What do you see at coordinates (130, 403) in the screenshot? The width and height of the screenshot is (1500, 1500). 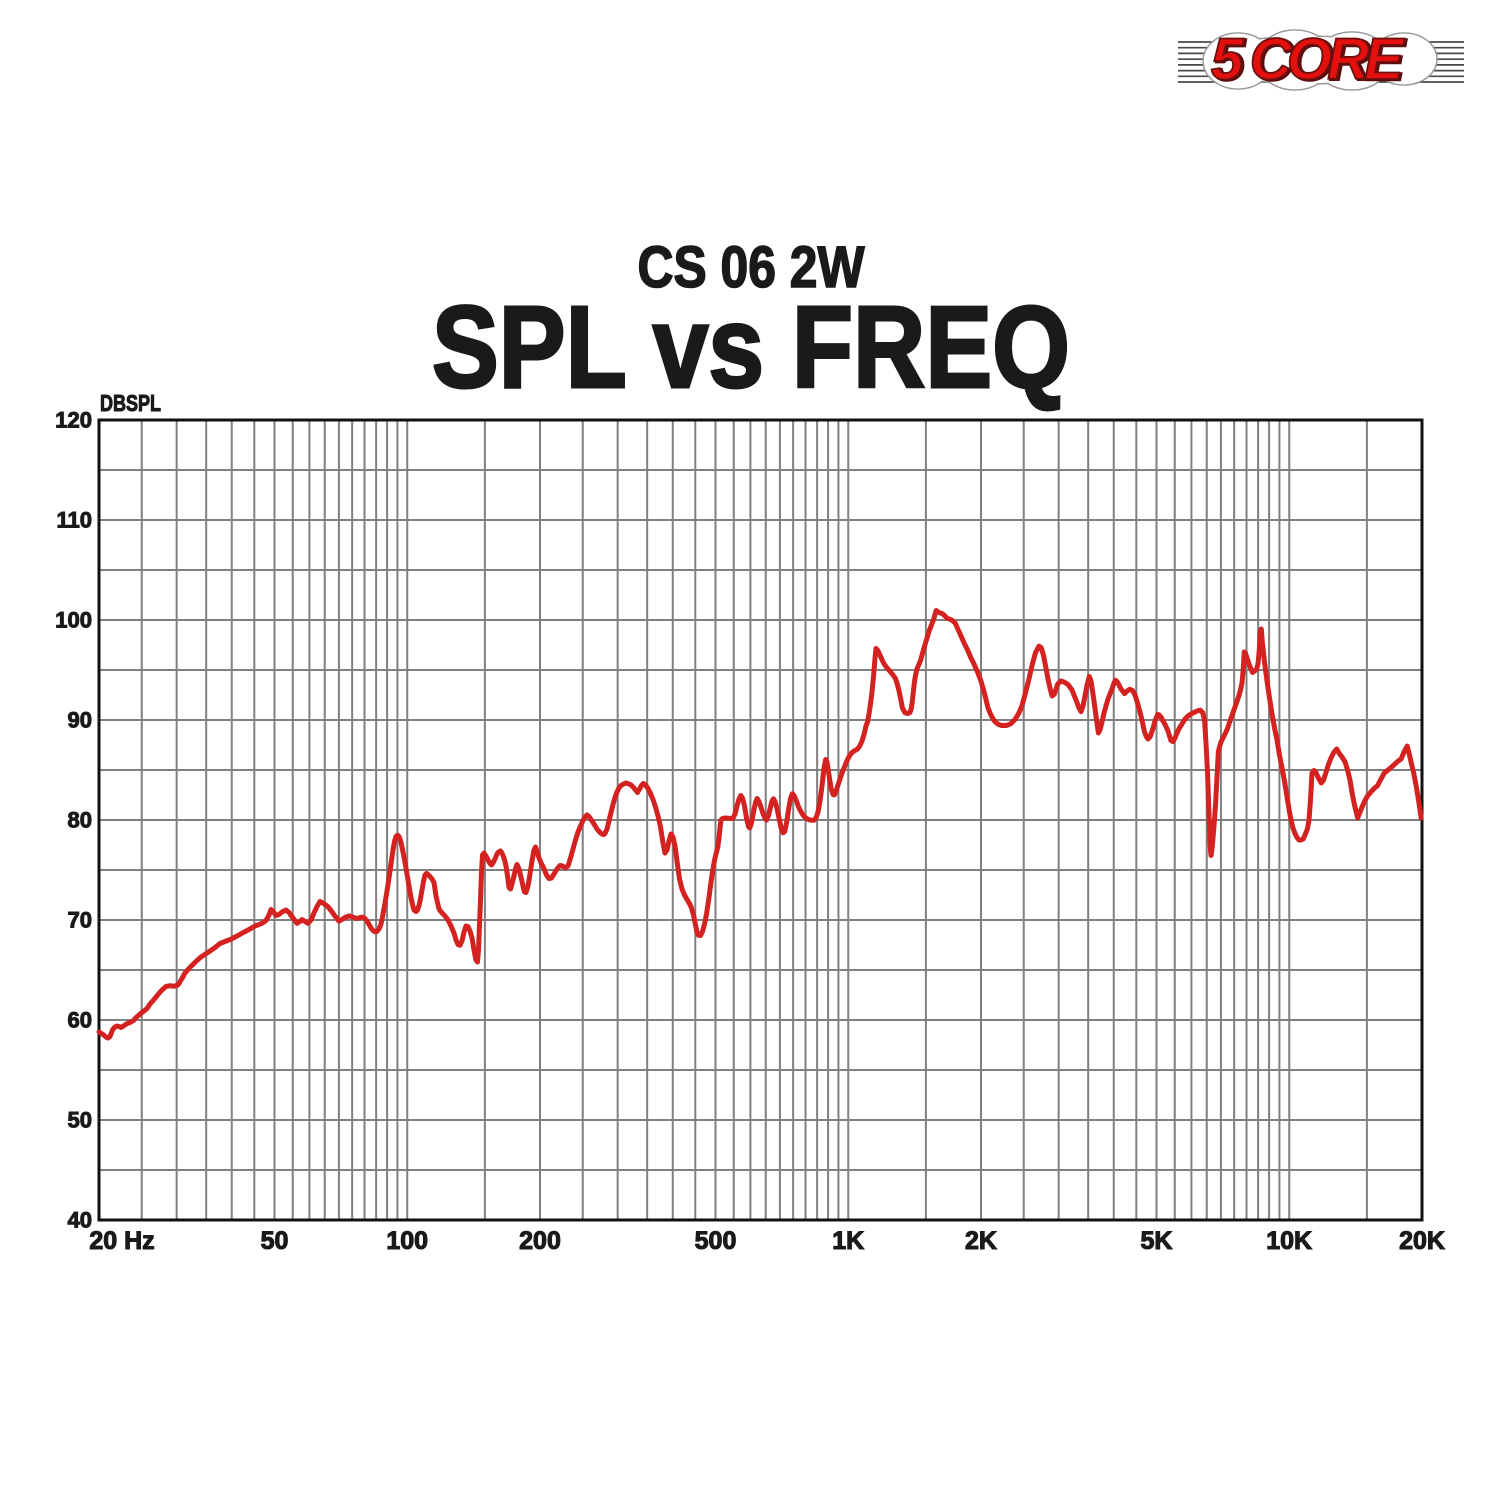 I see `svg-text: DBSPL` at bounding box center [130, 403].